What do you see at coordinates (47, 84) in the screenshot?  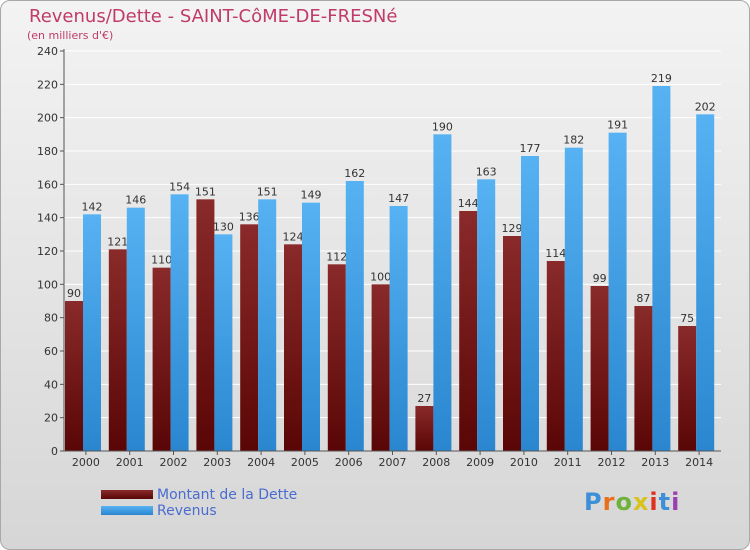 I see `y-tick-label: 220` at bounding box center [47, 84].